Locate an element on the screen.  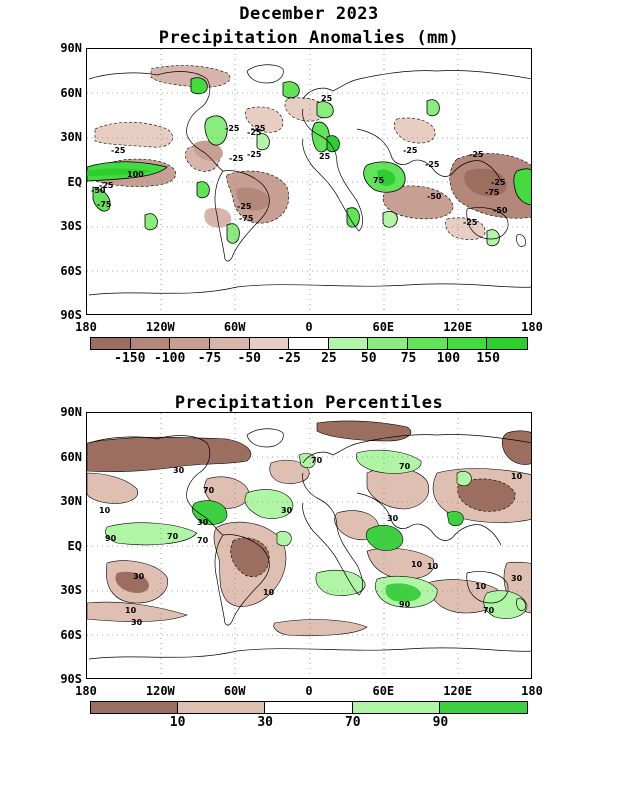
colorbar-label: 25 is located at coordinates (329, 358).